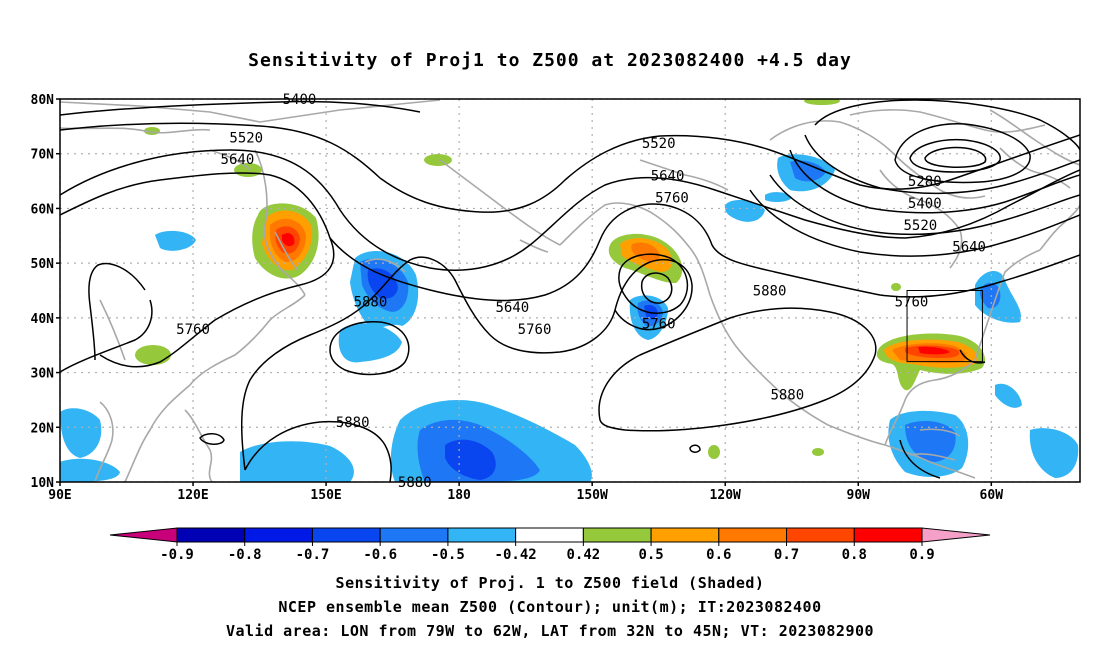 Image resolution: width=1100 pixels, height=650 pixels. Describe the element at coordinates (459, 495) in the screenshot. I see `lon-tick-label: 180` at that location.